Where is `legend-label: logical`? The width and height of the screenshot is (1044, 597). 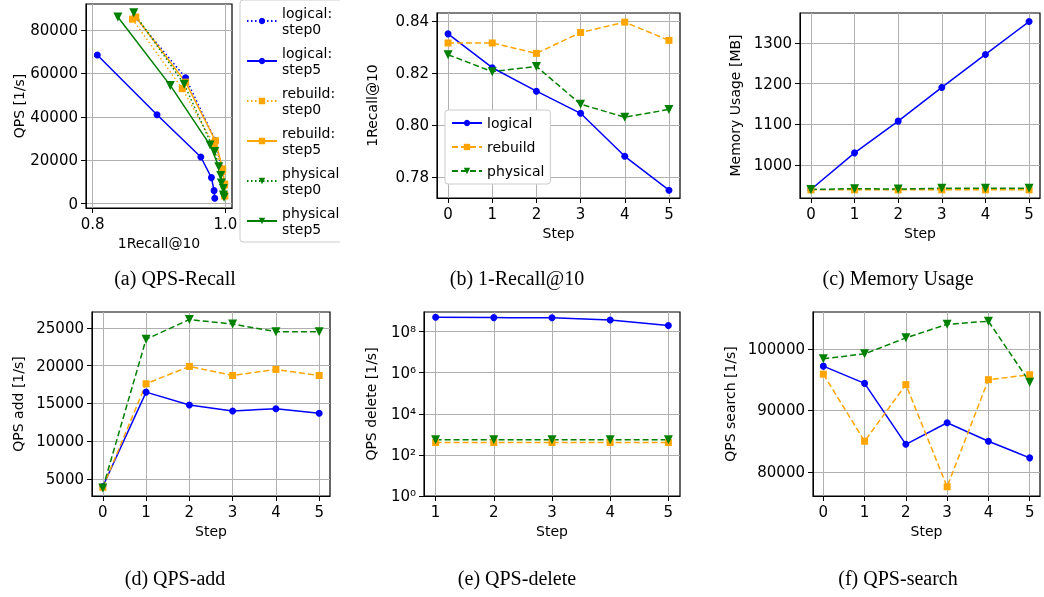
legend-label: logical is located at coordinates (510, 123).